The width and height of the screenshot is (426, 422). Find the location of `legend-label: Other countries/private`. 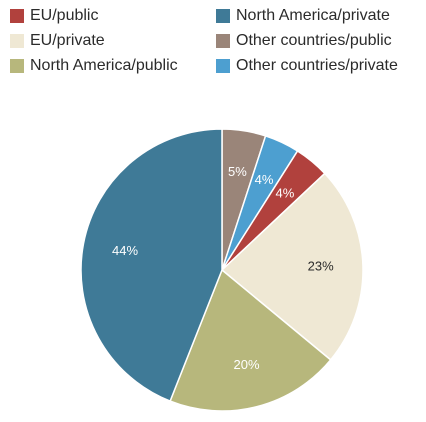

legend-label: Other countries/private is located at coordinates (317, 65).